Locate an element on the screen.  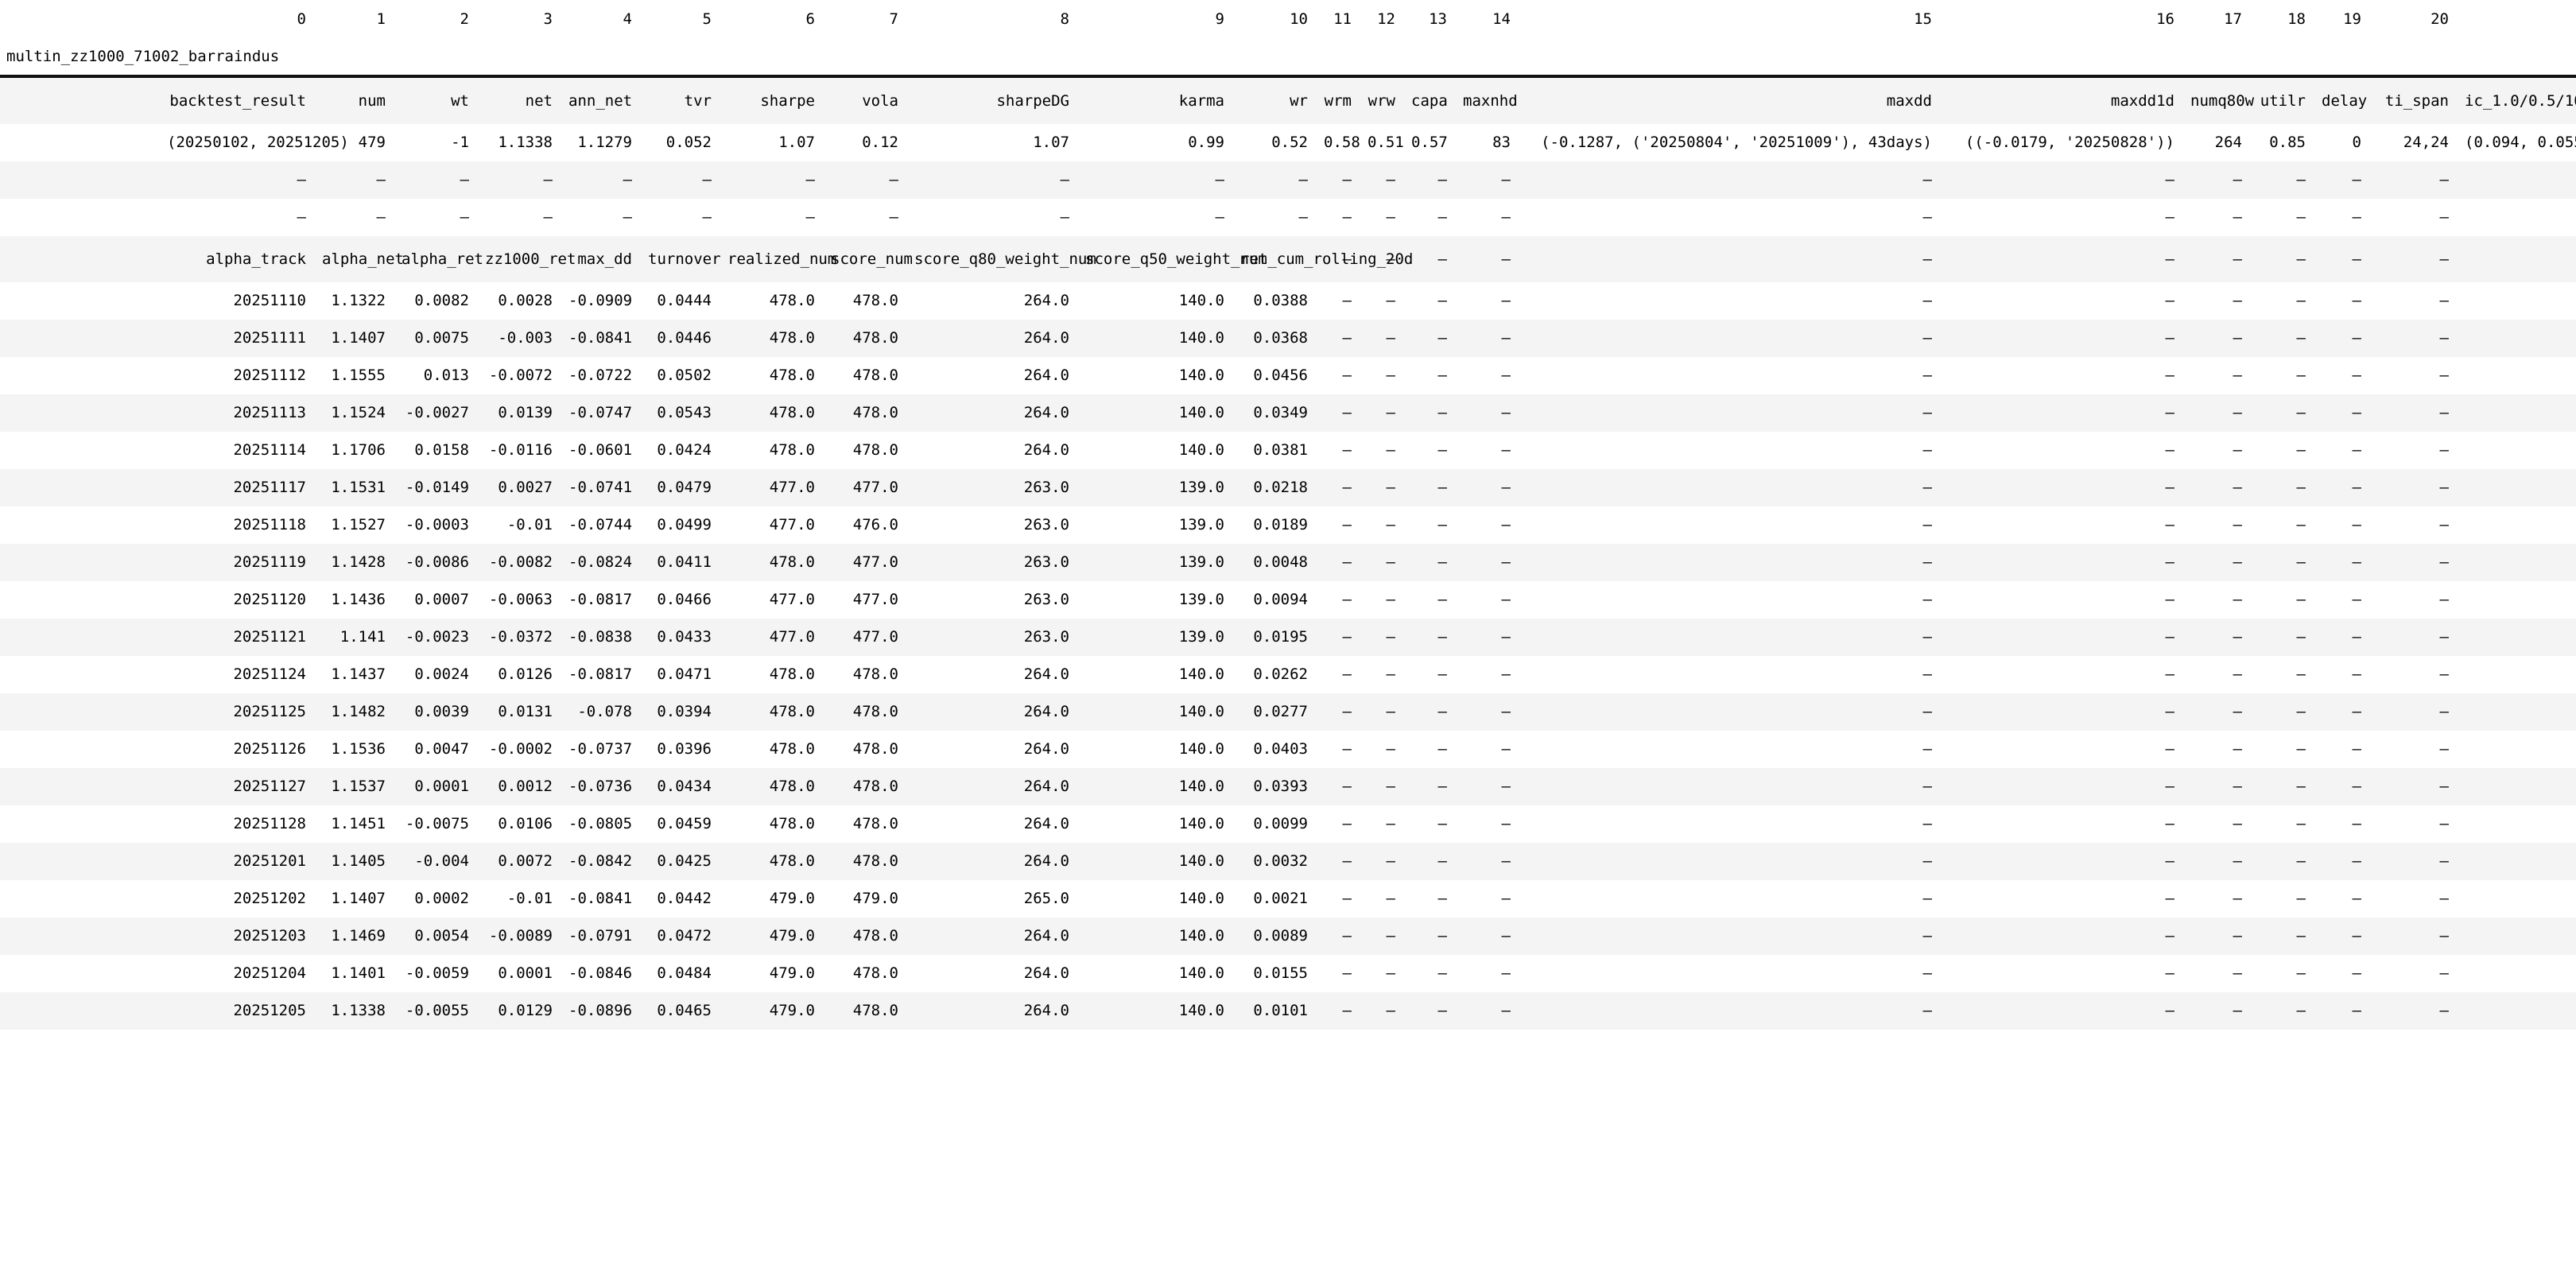
track-cell: 0.0021 is located at coordinates (1274, 899).